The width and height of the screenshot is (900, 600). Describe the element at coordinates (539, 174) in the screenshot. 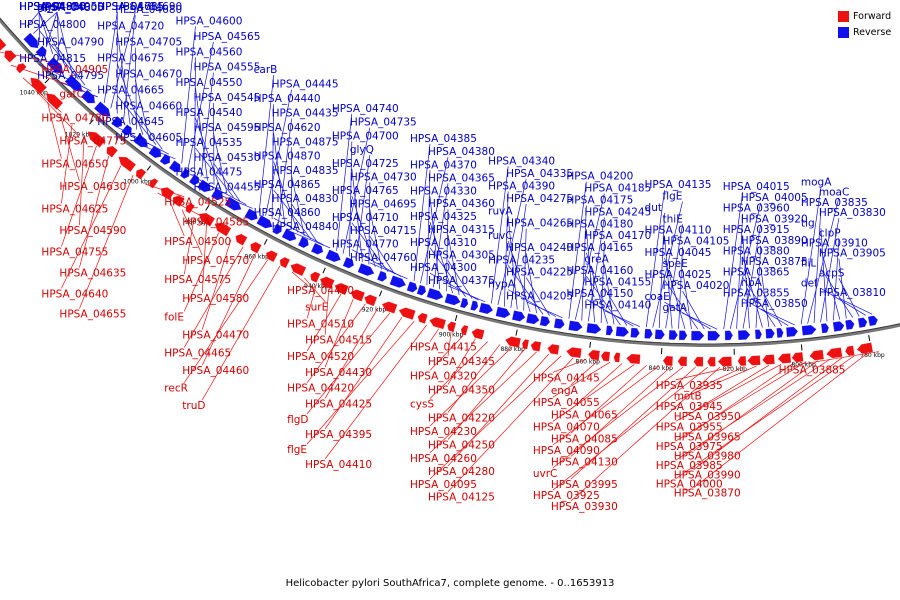

I see `reverse-gene-label: HPSA_04335` at that location.